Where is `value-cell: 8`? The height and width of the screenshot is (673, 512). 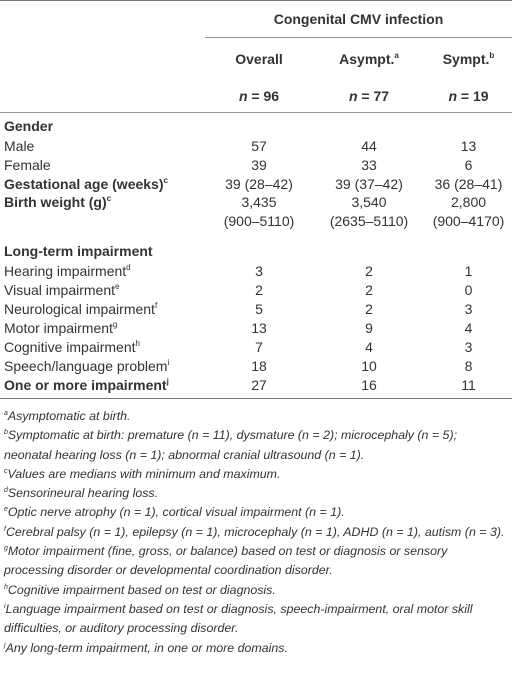 value-cell: 8 is located at coordinates (468, 365).